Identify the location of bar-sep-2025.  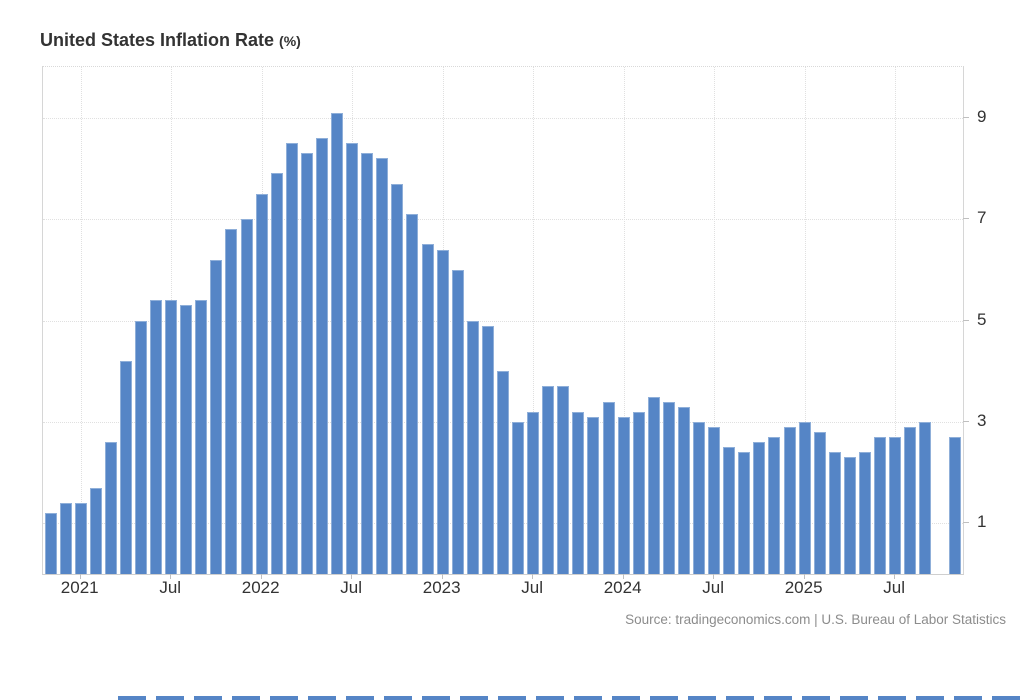
(925, 497).